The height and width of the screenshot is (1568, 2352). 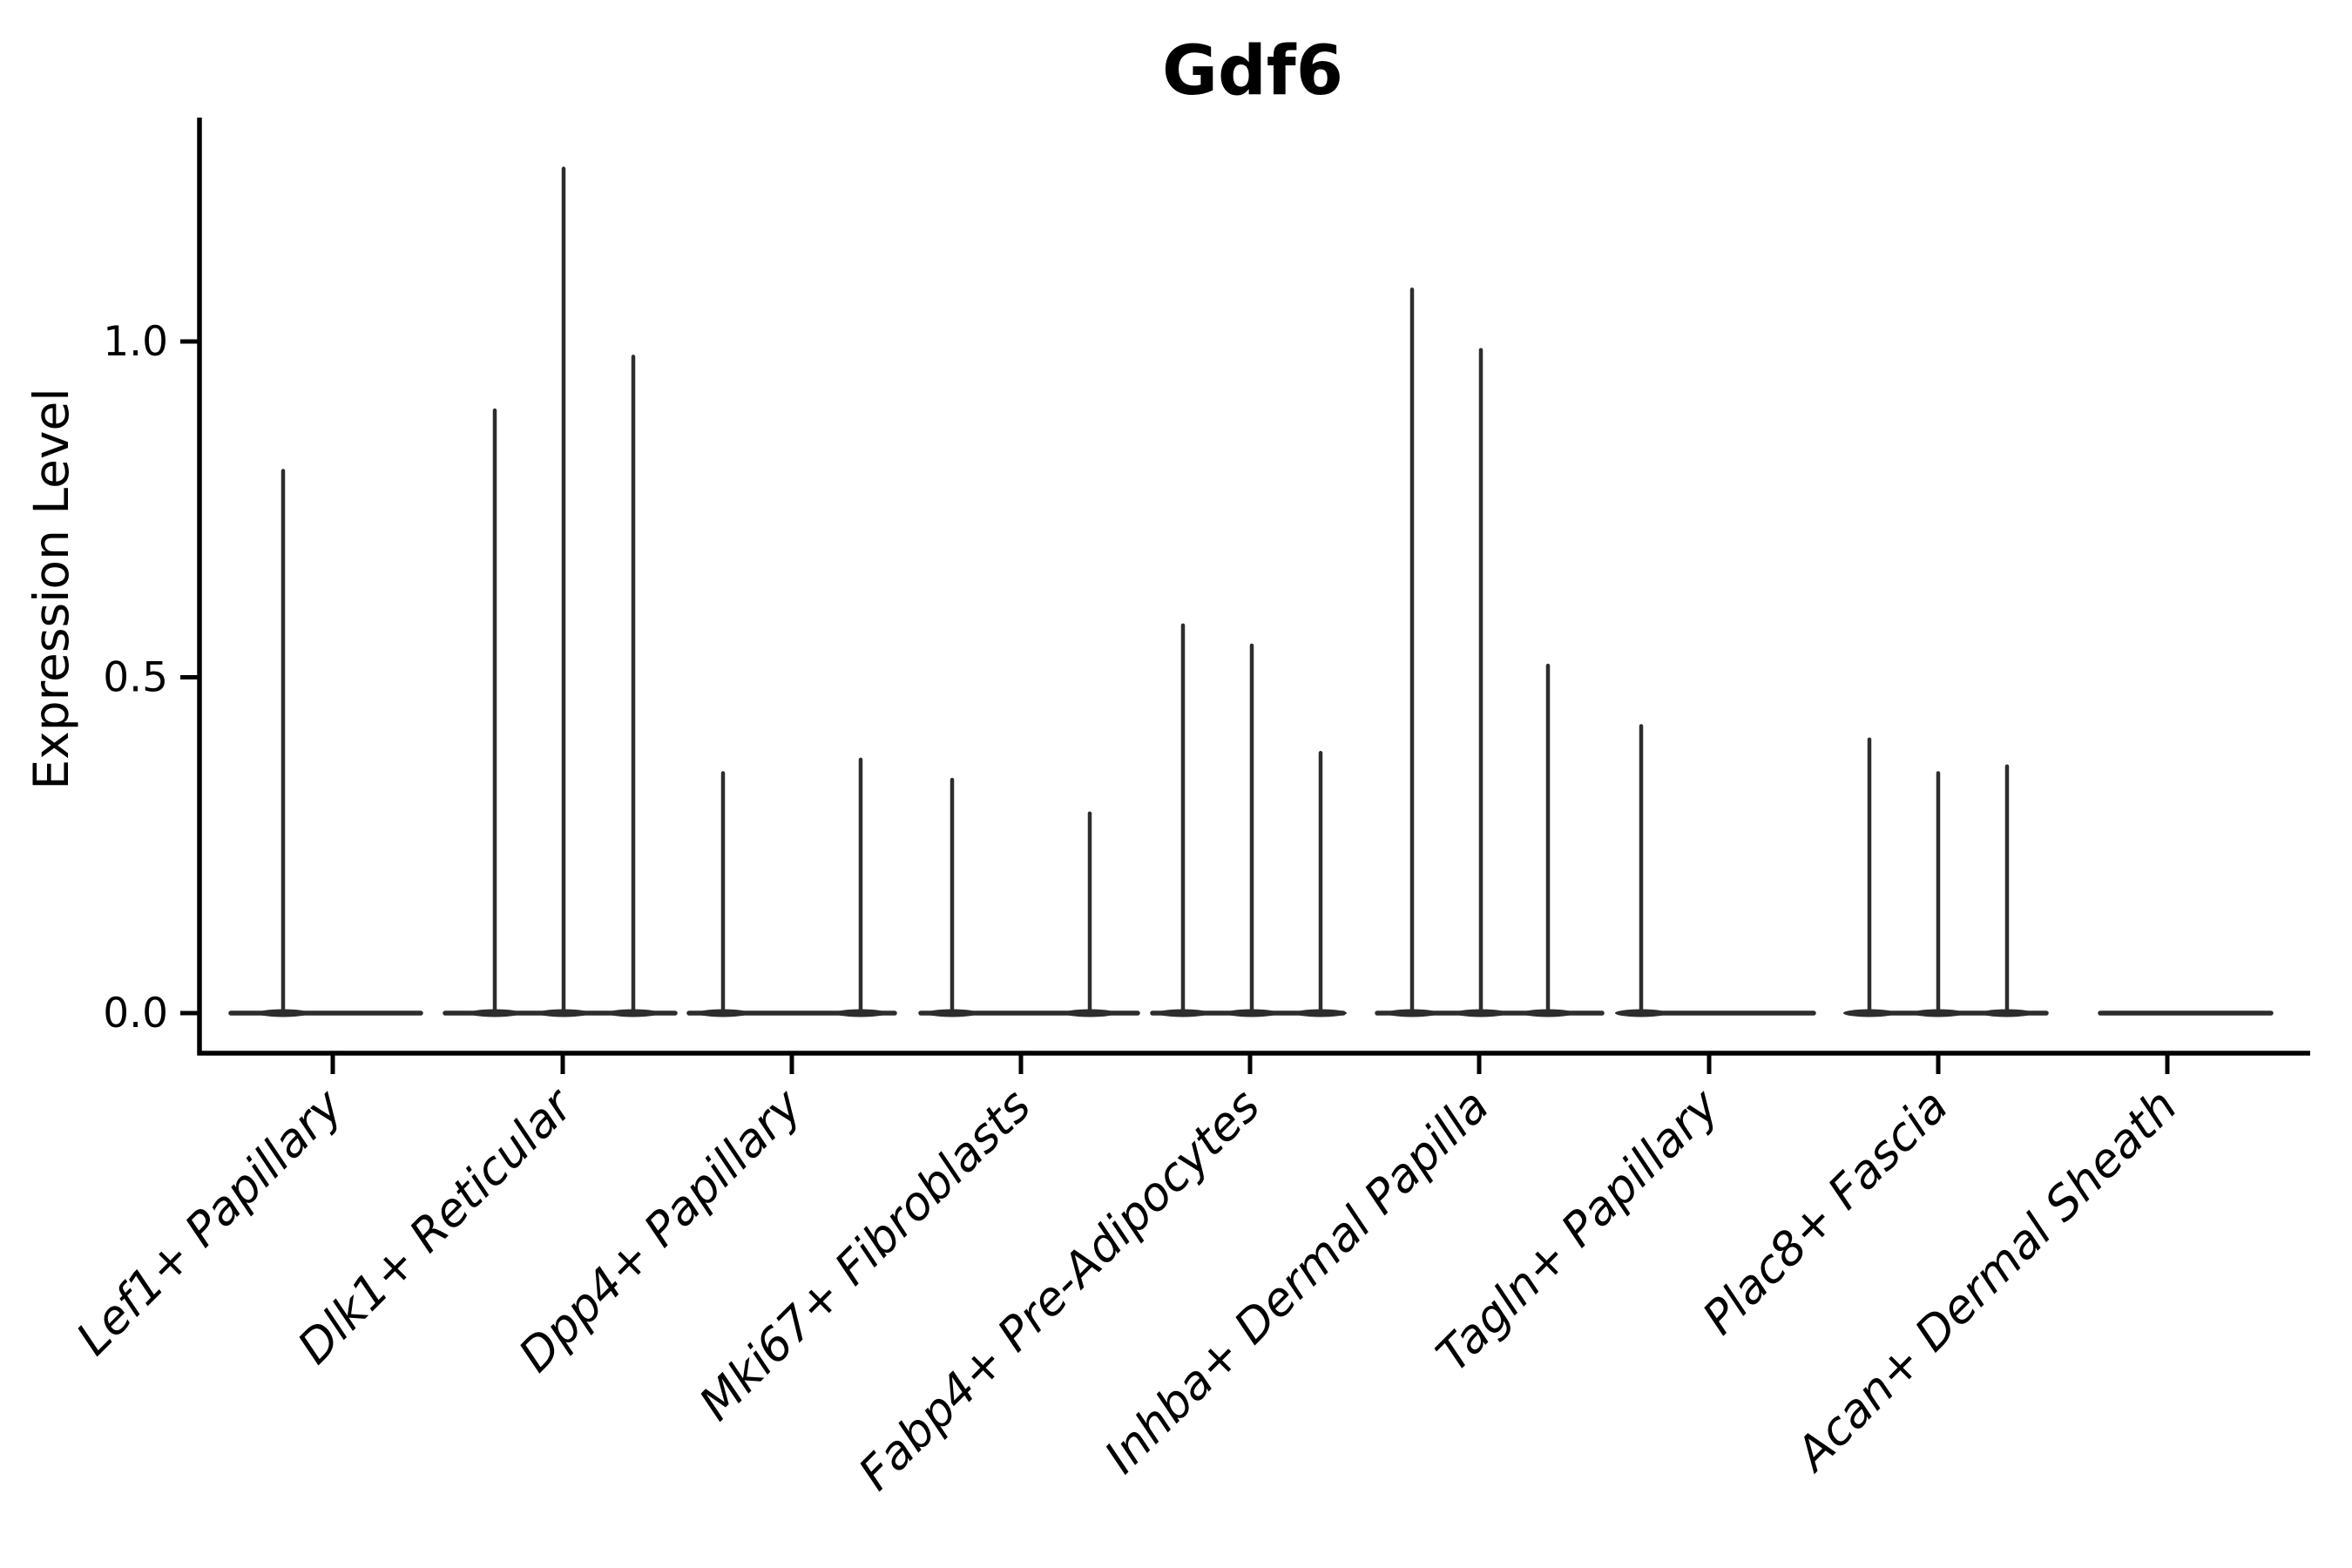 What do you see at coordinates (1060, 1290) in the screenshot?
I see `x-tick-label: Fabp4+ Pre-Adipocytes` at bounding box center [1060, 1290].